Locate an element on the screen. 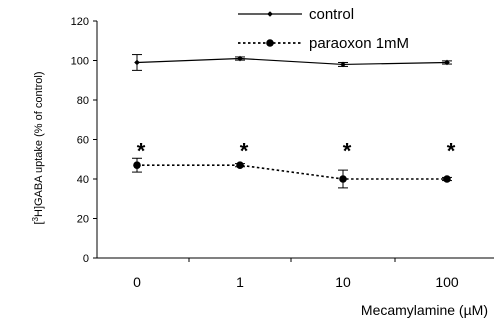 The width and height of the screenshot is (498, 324). y-tick-label: 40 is located at coordinates (83, 180).